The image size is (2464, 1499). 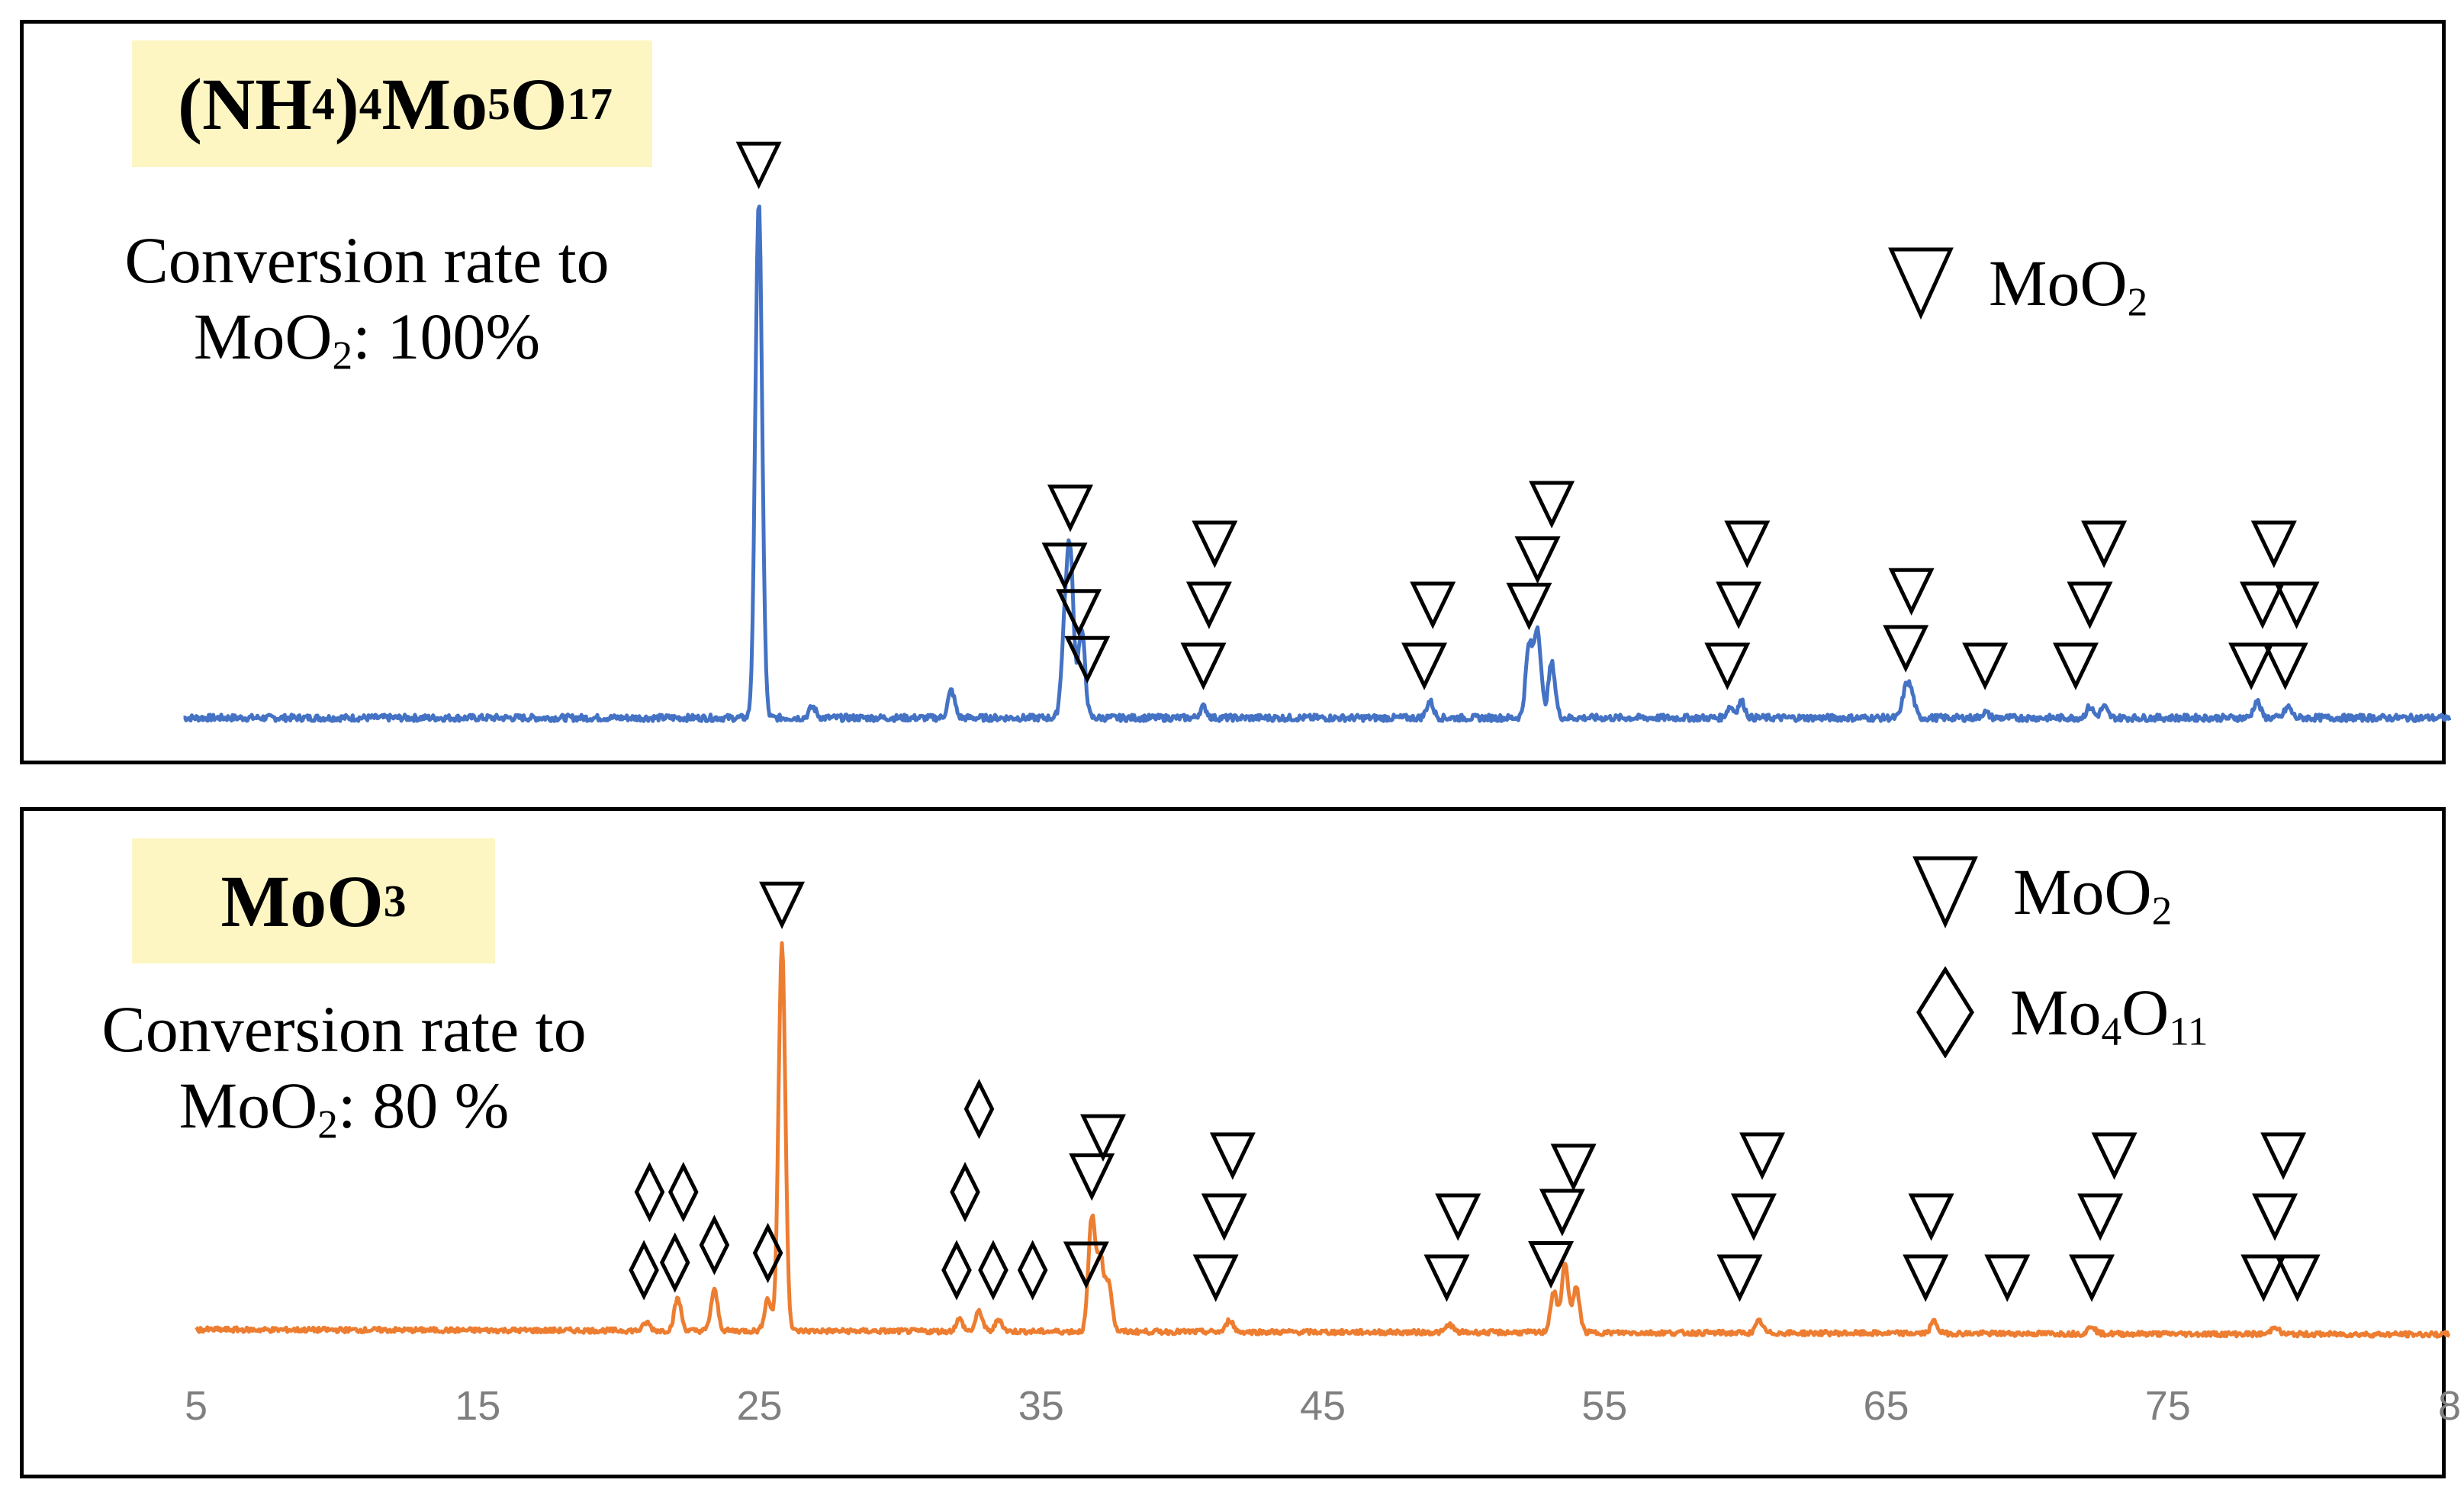 What do you see at coordinates (367, 339) in the screenshot?
I see `conversion-line-2: MoO2: 100%` at bounding box center [367, 339].